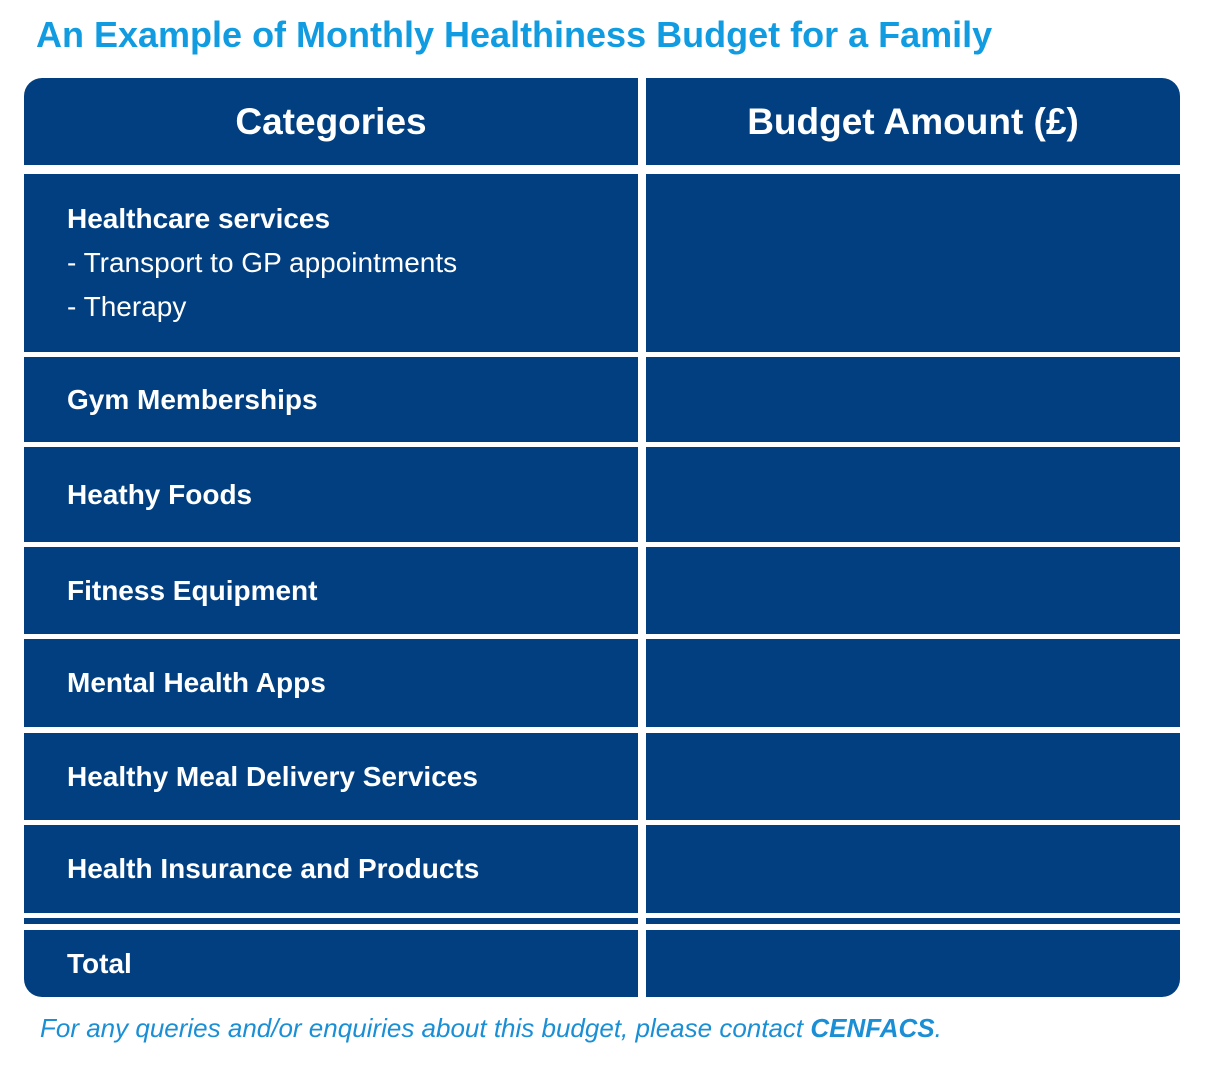  I want to click on category-cell: Heathy Foods, so click(331, 494).